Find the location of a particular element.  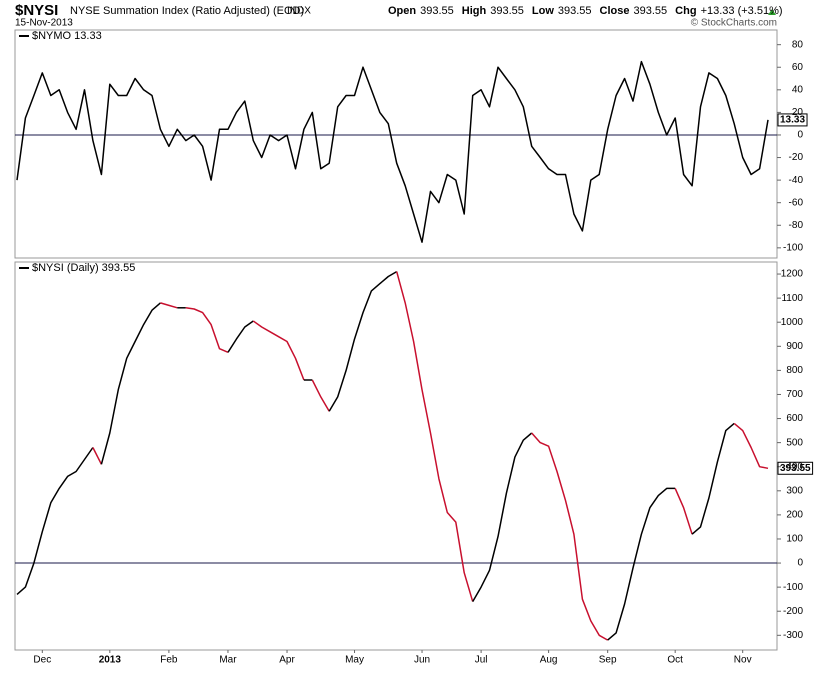

symbol: $NYSI is located at coordinates (36, 10).